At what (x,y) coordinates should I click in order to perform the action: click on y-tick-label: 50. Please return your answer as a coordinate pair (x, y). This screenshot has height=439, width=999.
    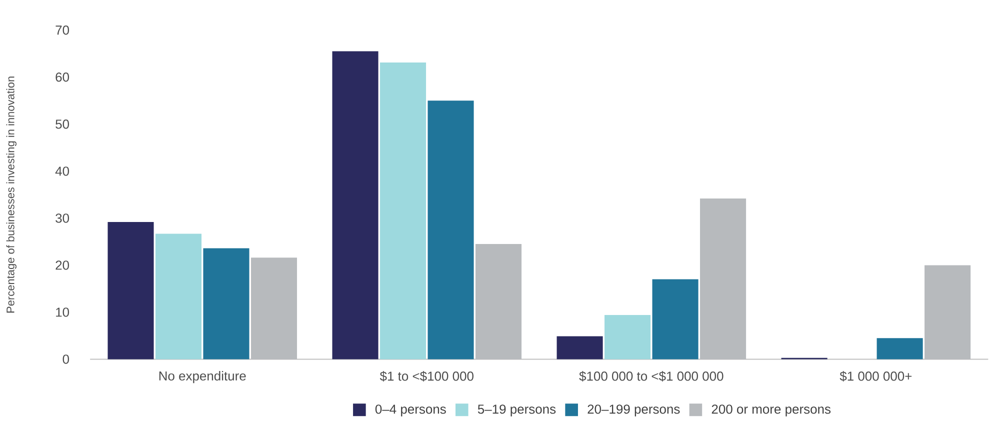
    Looking at the image, I should click on (63, 124).